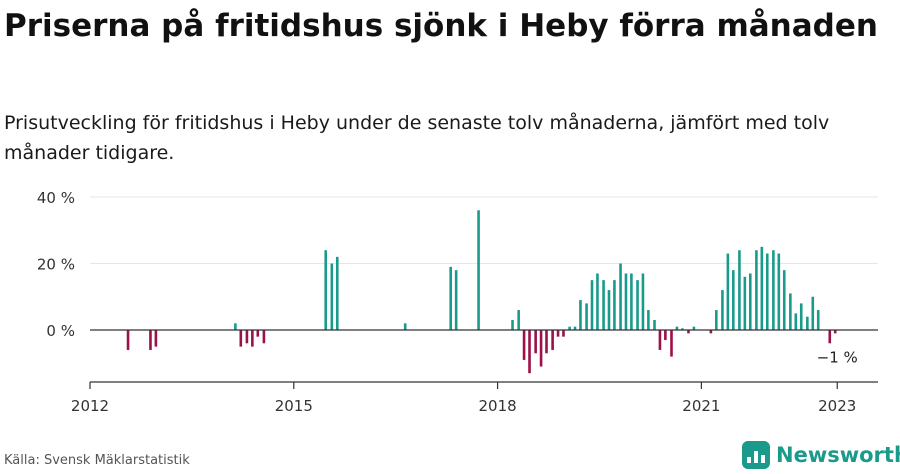 The width and height of the screenshot is (900, 474). I want to click on x-tick-label: 2012, so click(90, 406).